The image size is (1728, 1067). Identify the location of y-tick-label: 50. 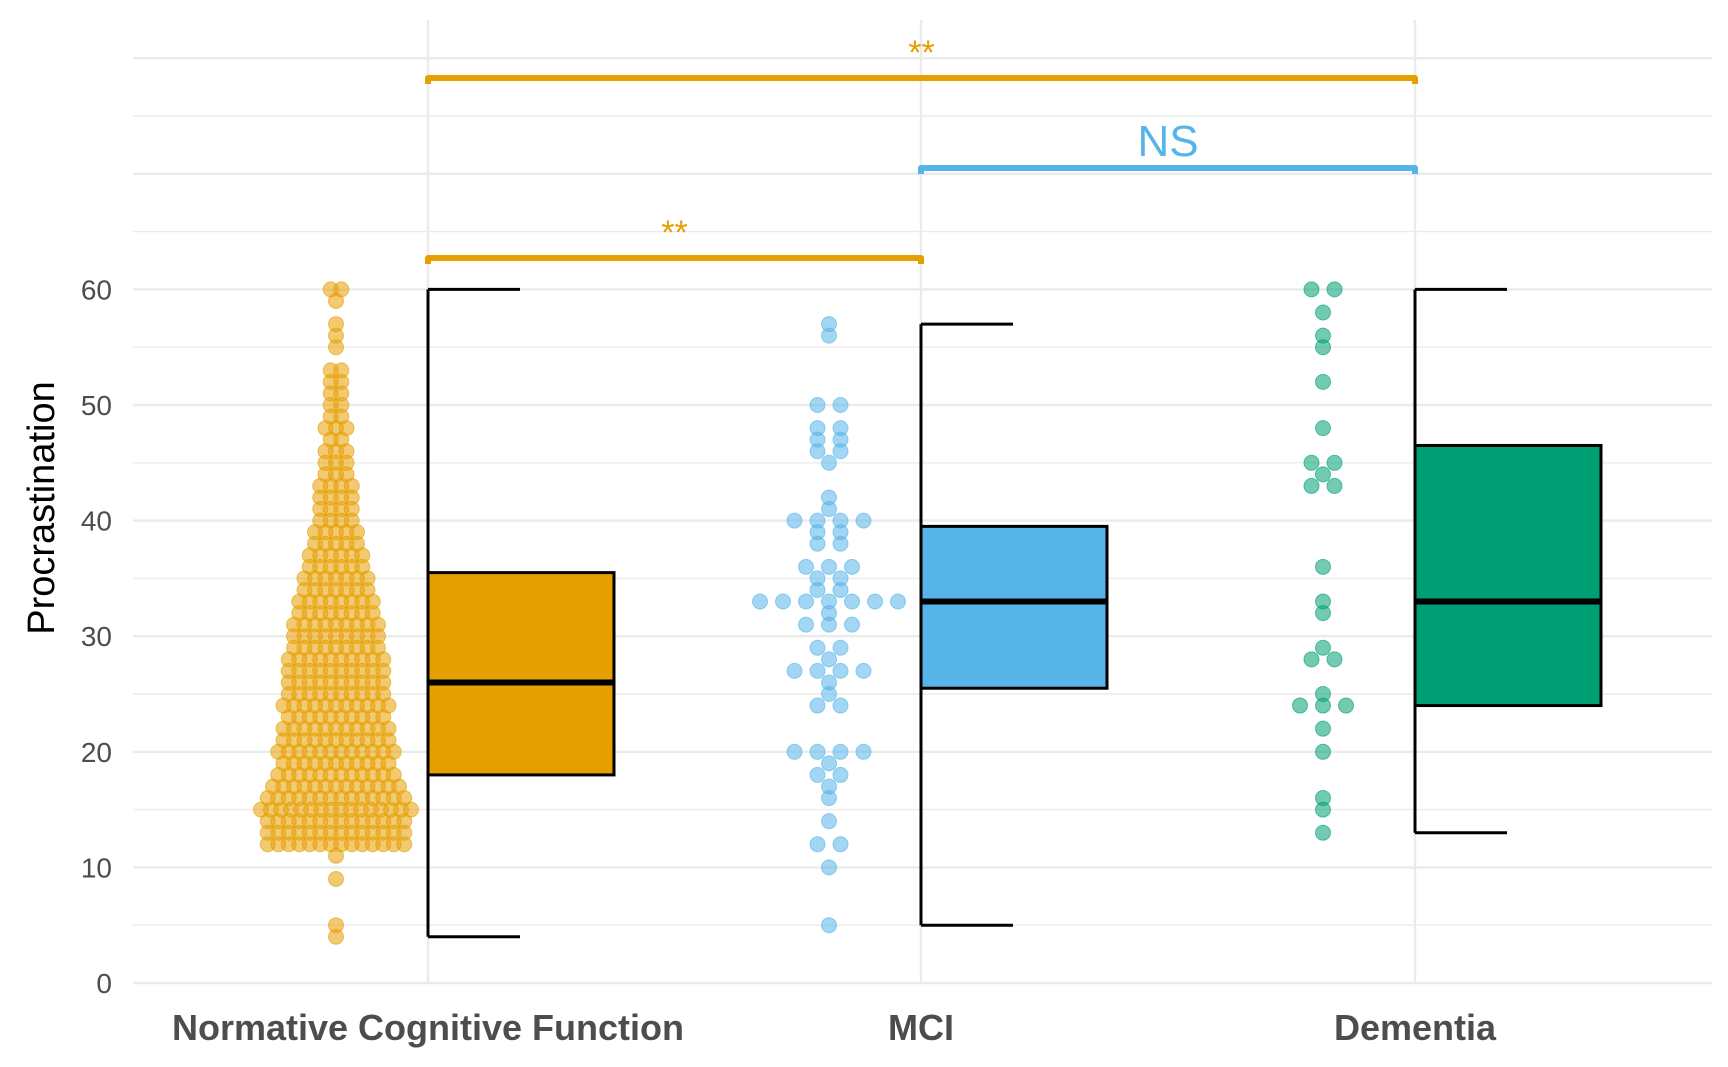
(96, 405).